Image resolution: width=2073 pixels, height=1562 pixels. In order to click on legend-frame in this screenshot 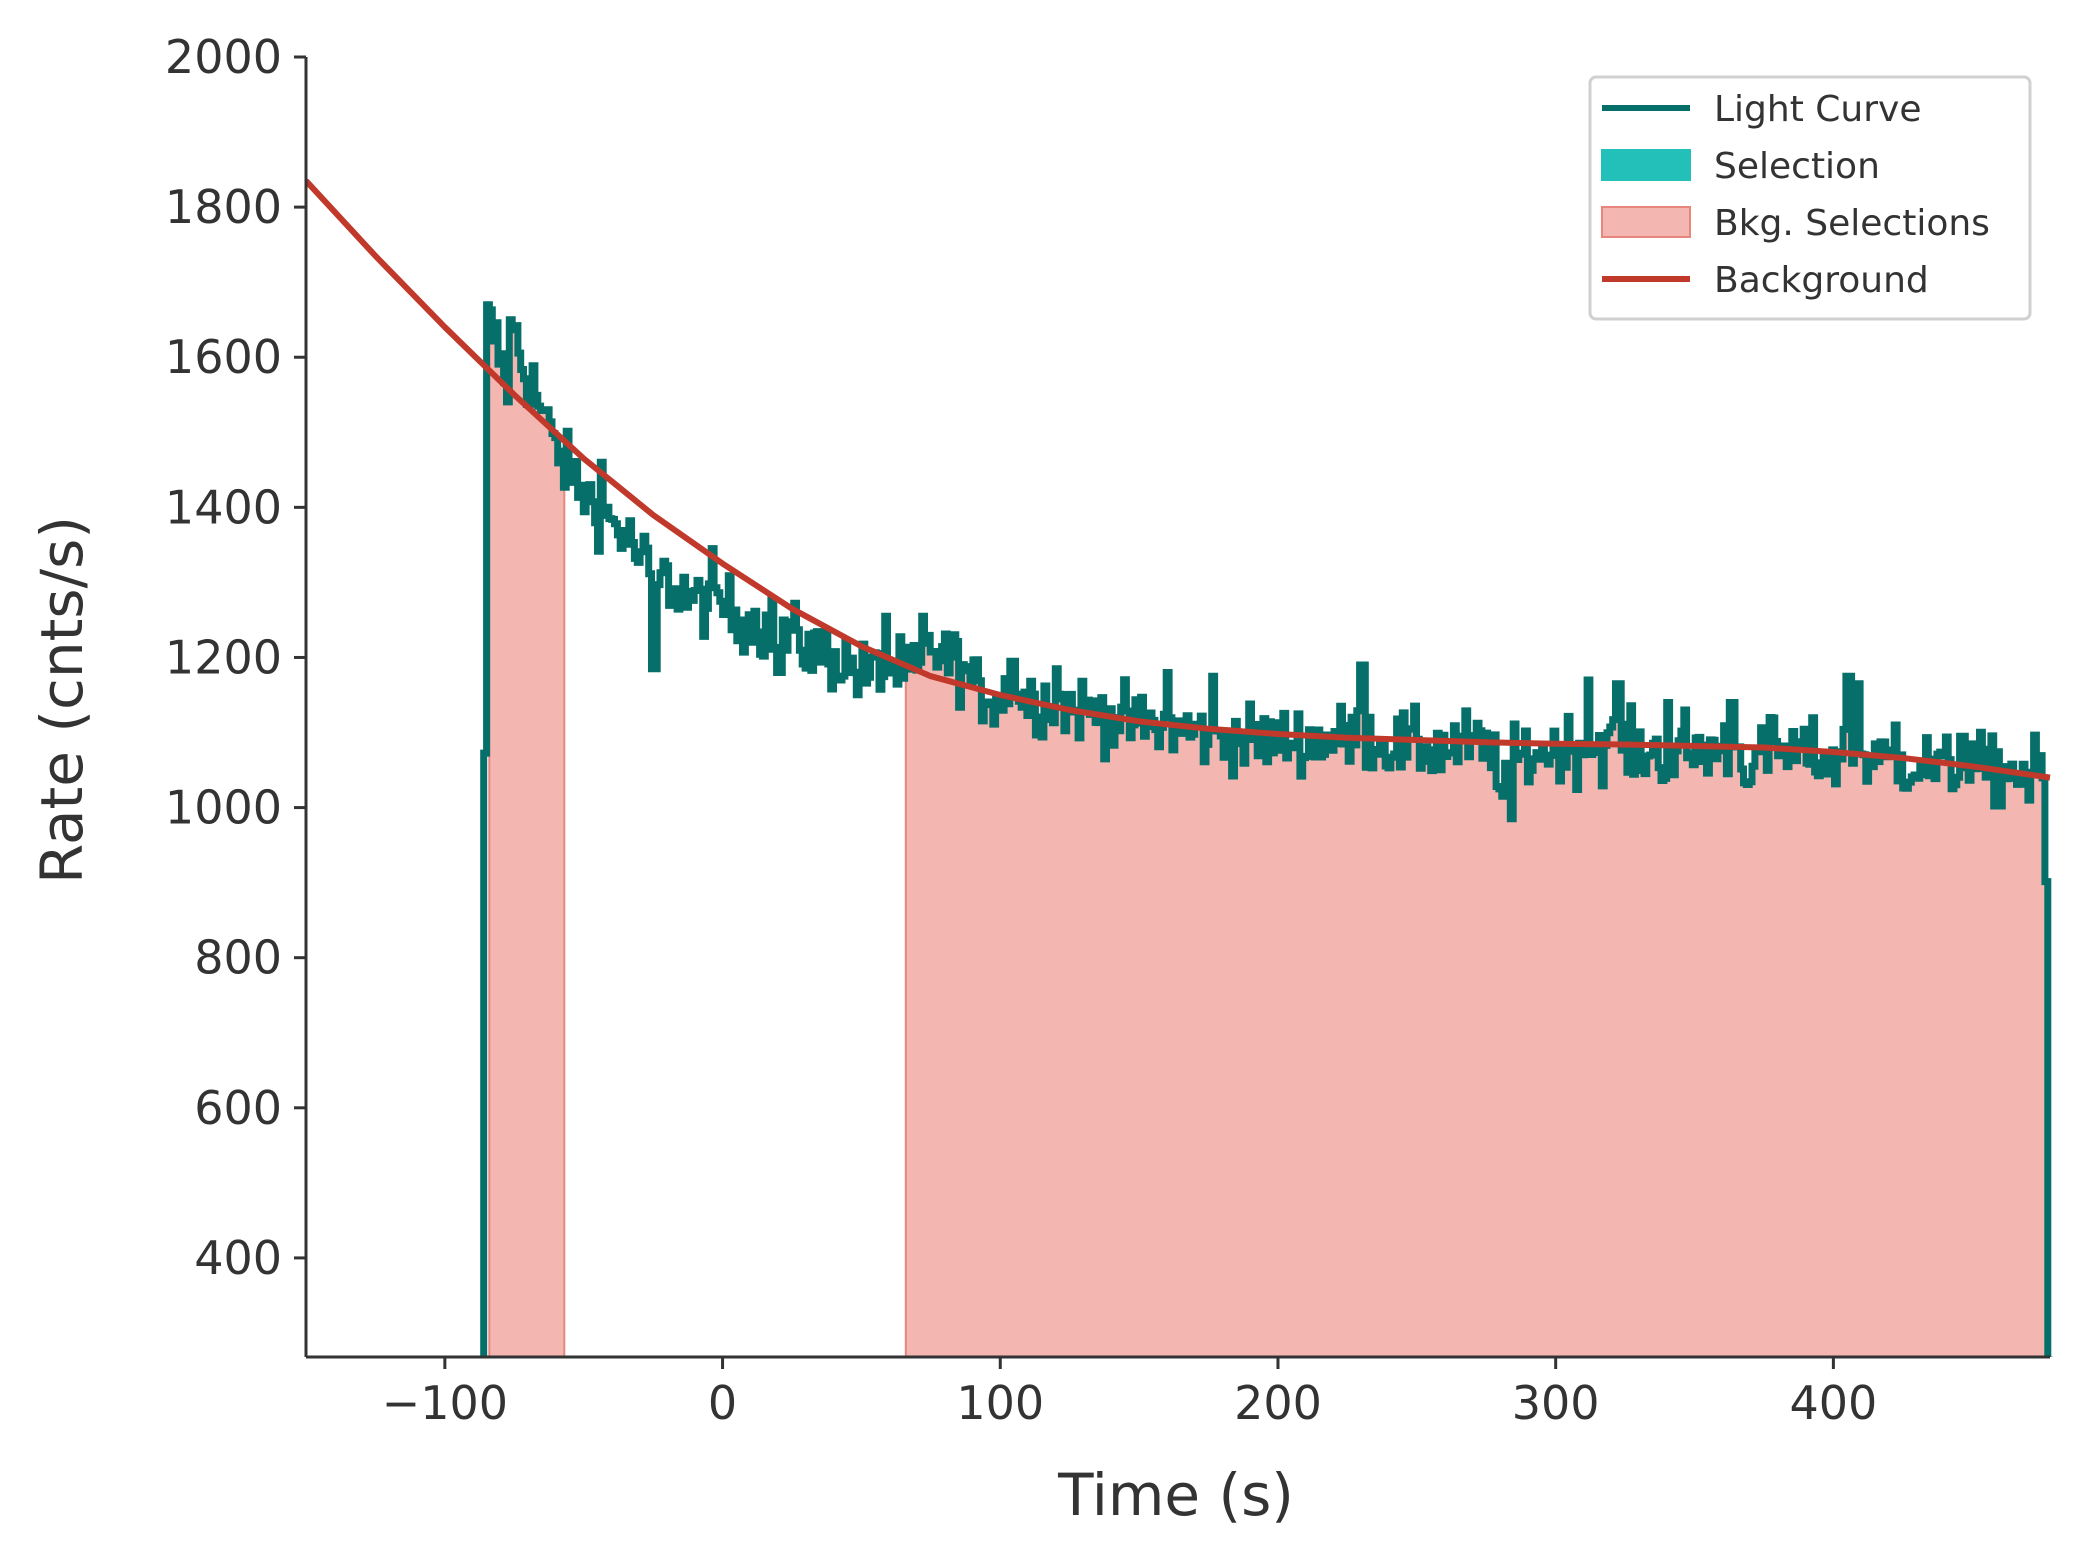, I will do `click(1810, 198)`.